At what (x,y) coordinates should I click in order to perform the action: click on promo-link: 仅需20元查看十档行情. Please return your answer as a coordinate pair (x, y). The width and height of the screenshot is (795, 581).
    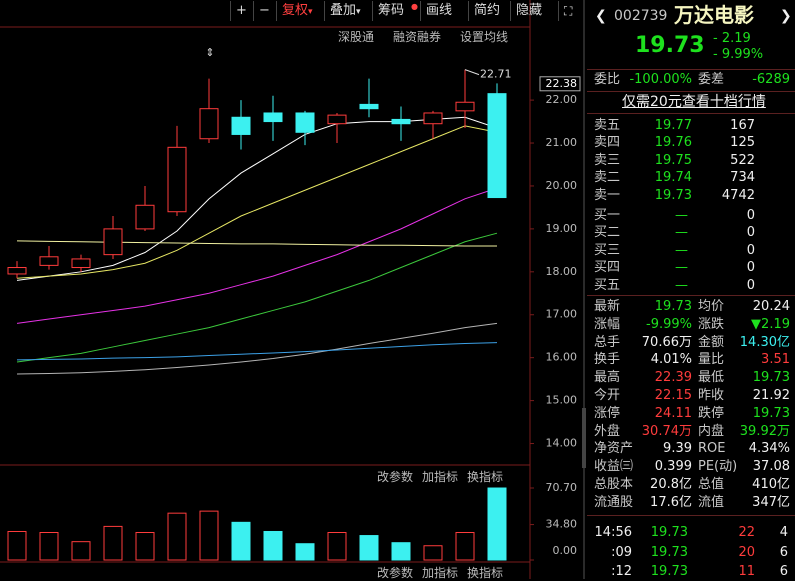
    Looking at the image, I should click on (694, 102).